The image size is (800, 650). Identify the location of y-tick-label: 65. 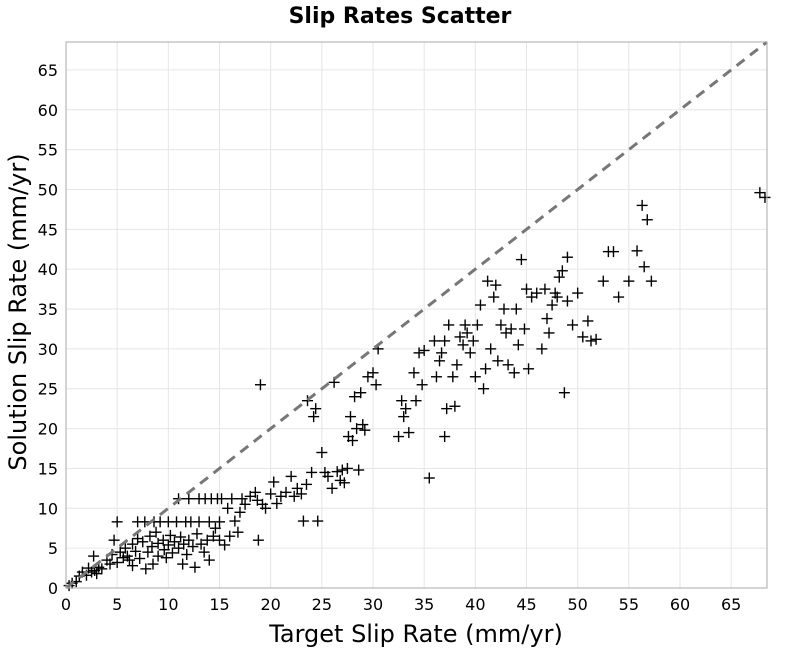
(48, 70).